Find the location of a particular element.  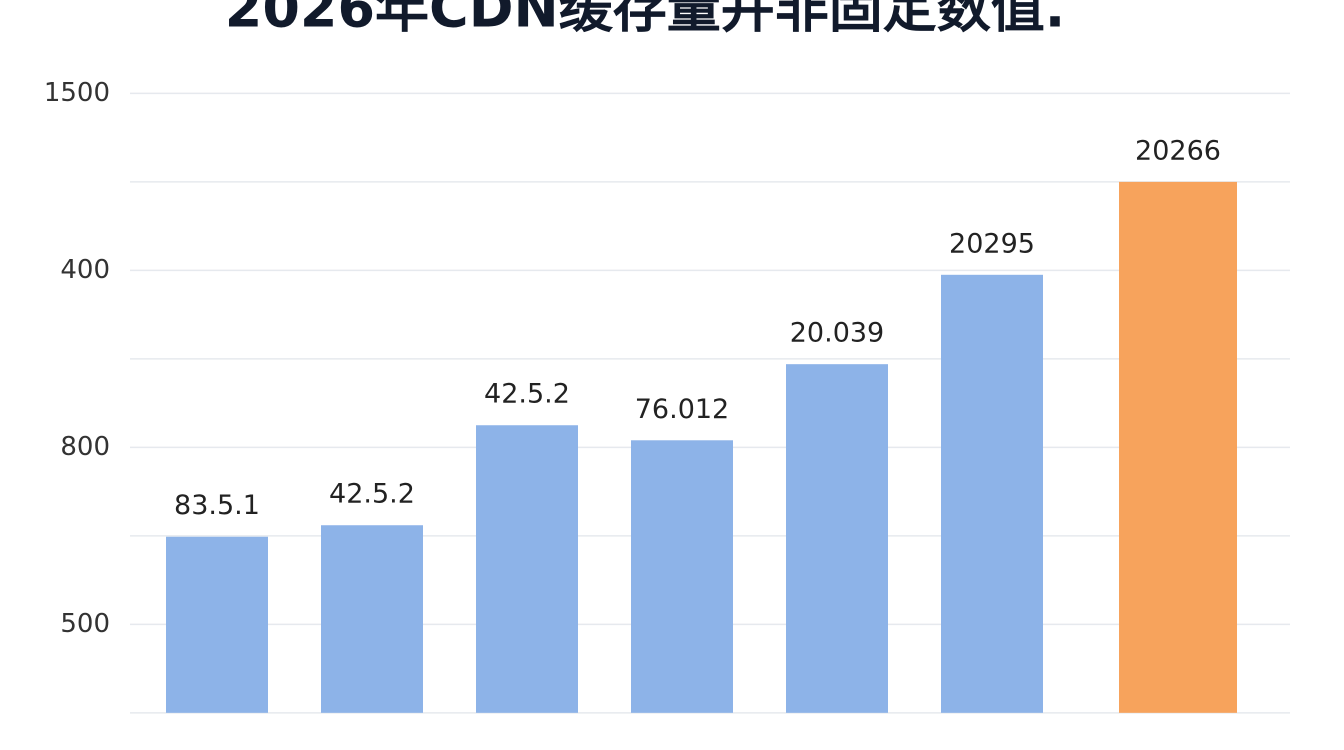

data-label: 20295 is located at coordinates (992, 243).